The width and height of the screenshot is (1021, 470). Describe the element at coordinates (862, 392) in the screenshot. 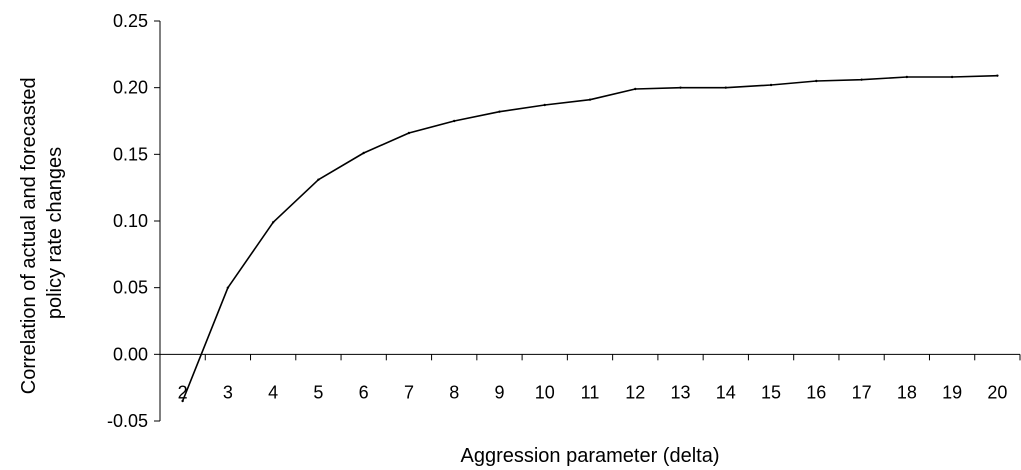

I see `x-tick-label: 17` at that location.